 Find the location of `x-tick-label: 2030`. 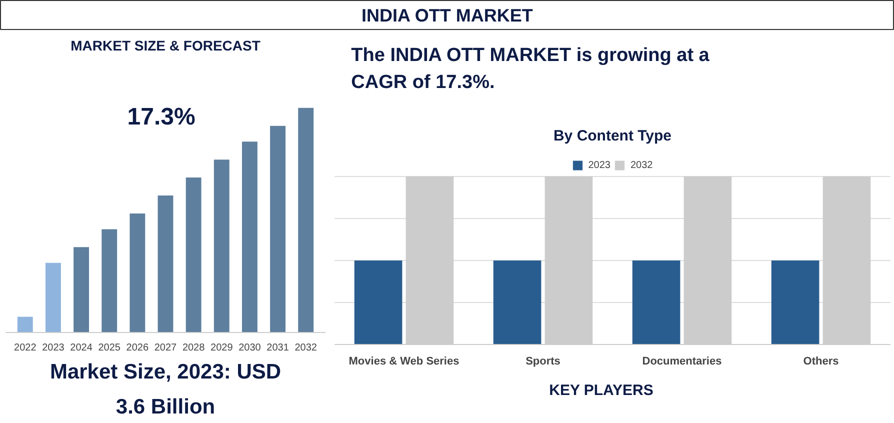

x-tick-label: 2030 is located at coordinates (250, 348).